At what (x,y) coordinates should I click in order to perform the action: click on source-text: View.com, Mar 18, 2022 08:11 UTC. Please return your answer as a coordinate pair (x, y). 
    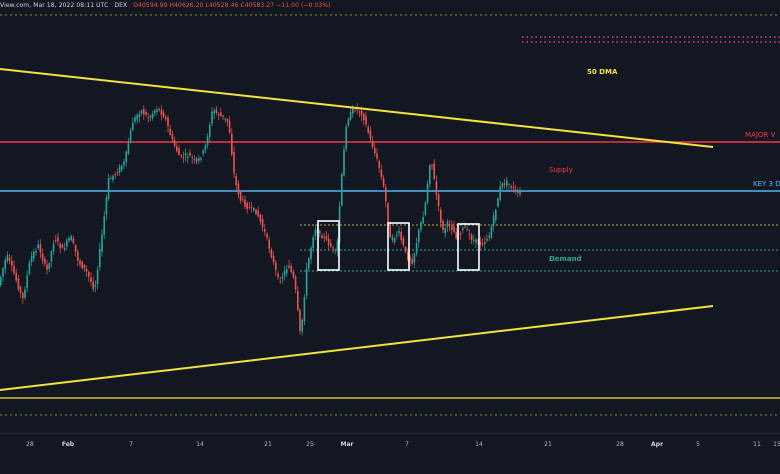
    Looking at the image, I should click on (54, 5).